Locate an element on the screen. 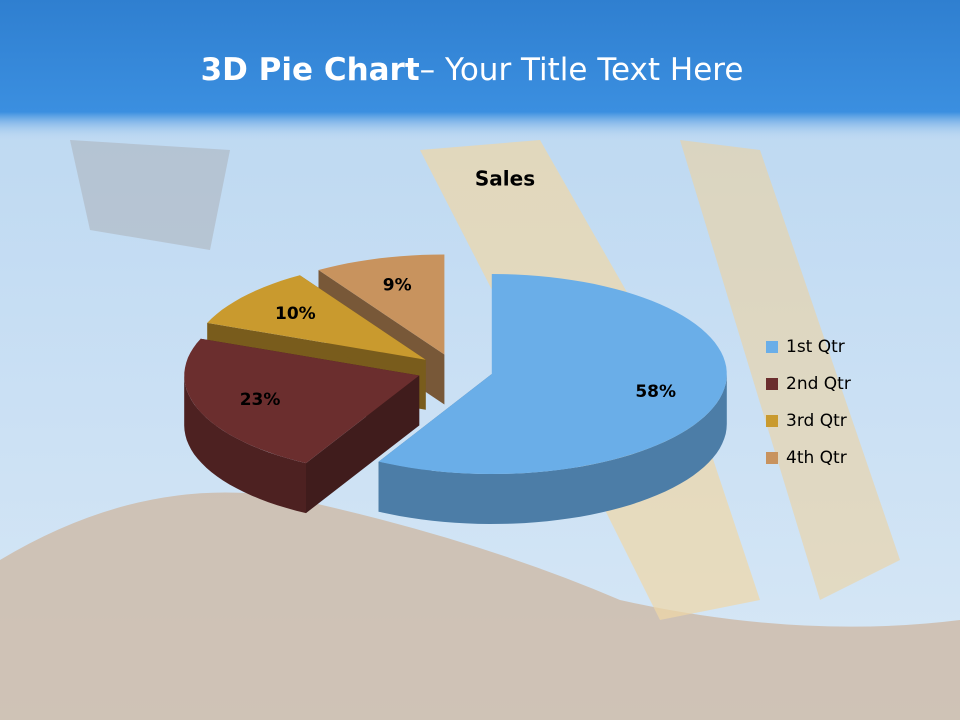 This screenshot has height=724, width=960. data-label: 23% is located at coordinates (260, 400).